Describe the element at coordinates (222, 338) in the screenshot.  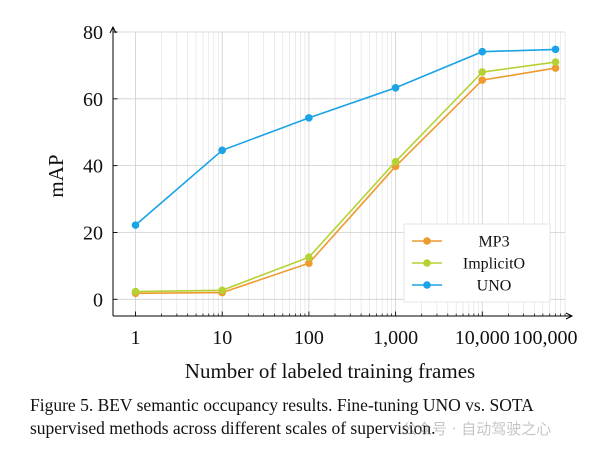
I see `x-tick-label: 10` at that location.